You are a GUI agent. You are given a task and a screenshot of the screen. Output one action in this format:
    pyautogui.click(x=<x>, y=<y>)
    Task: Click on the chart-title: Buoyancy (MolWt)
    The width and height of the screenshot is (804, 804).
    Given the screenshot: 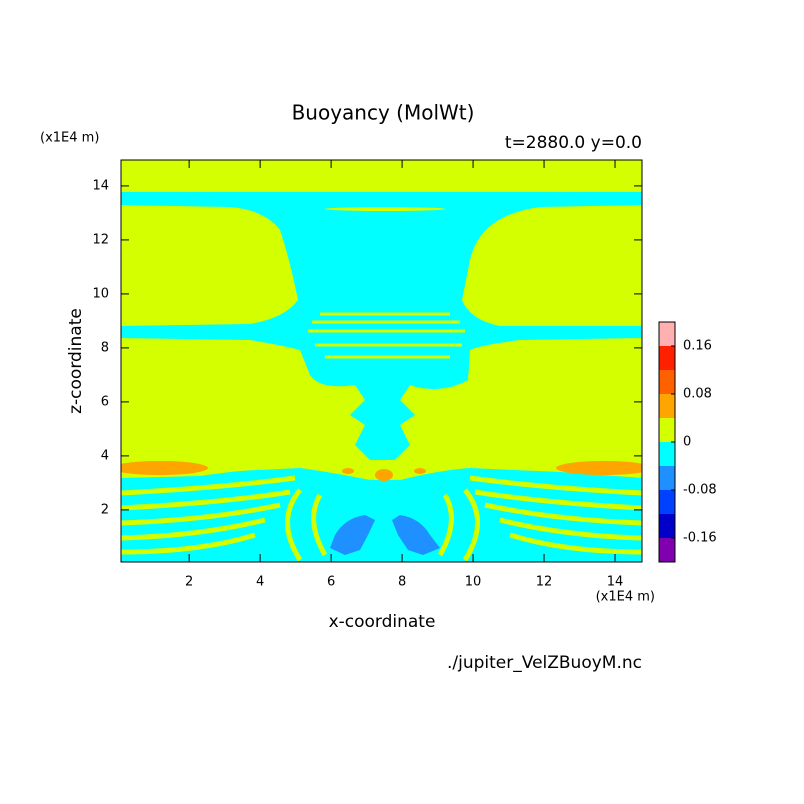 What is the action you would take?
    pyautogui.click(x=383, y=113)
    